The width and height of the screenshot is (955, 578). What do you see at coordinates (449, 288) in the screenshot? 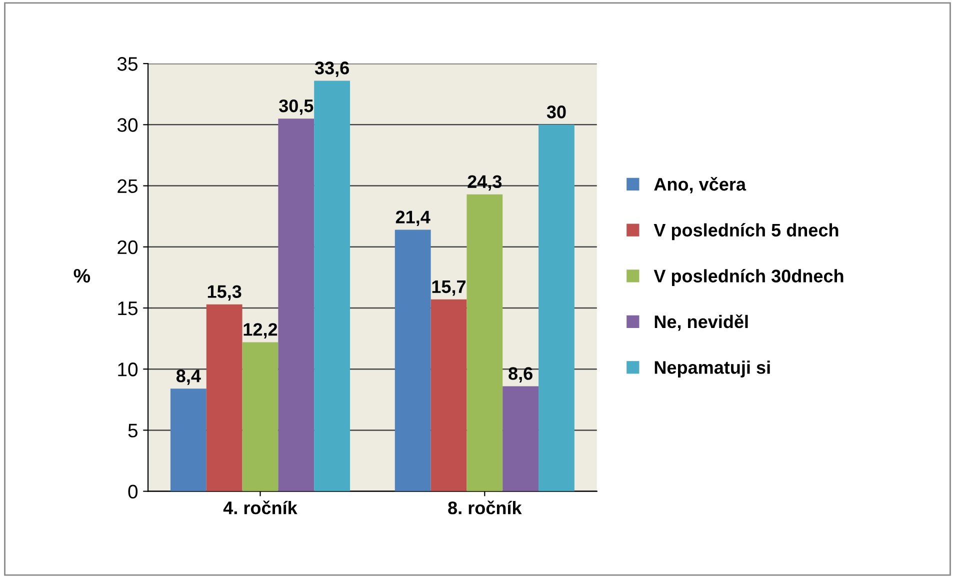
I see `data-label: 15,7` at bounding box center [449, 288].